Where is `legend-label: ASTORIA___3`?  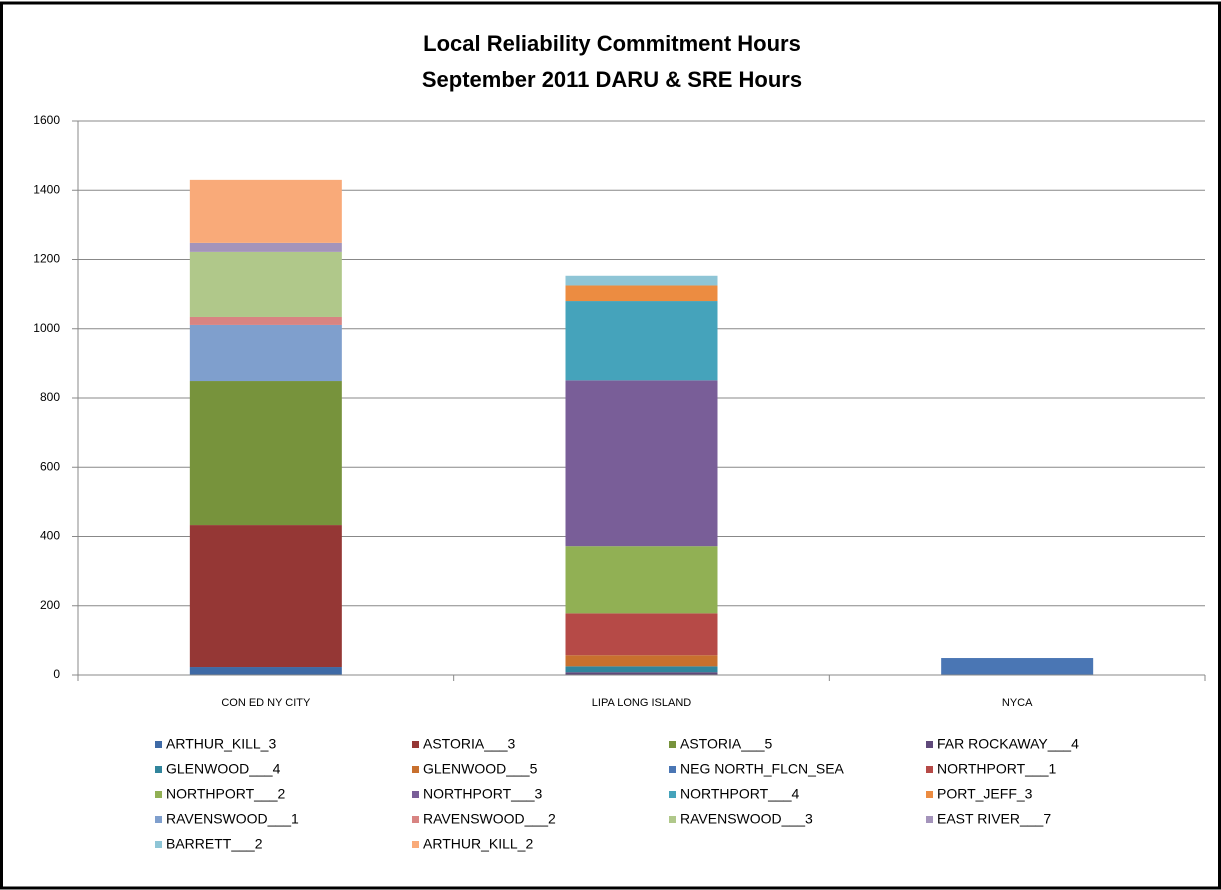
legend-label: ASTORIA___3 is located at coordinates (469, 744).